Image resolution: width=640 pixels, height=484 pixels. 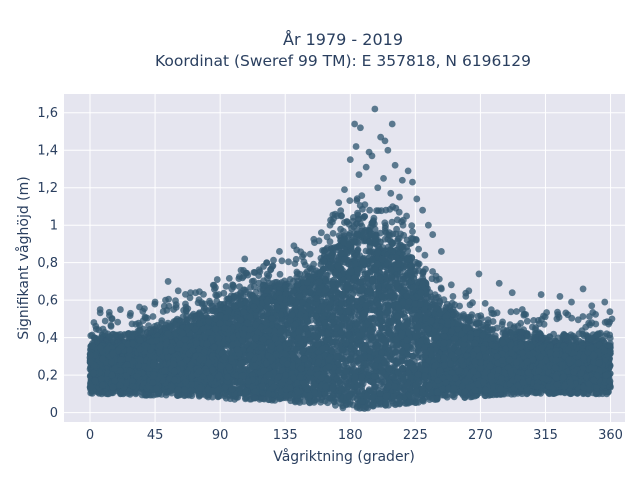 What do you see at coordinates (343, 39) in the screenshot?
I see `chart-title-line-1: År 1979 - 2019` at bounding box center [343, 39].